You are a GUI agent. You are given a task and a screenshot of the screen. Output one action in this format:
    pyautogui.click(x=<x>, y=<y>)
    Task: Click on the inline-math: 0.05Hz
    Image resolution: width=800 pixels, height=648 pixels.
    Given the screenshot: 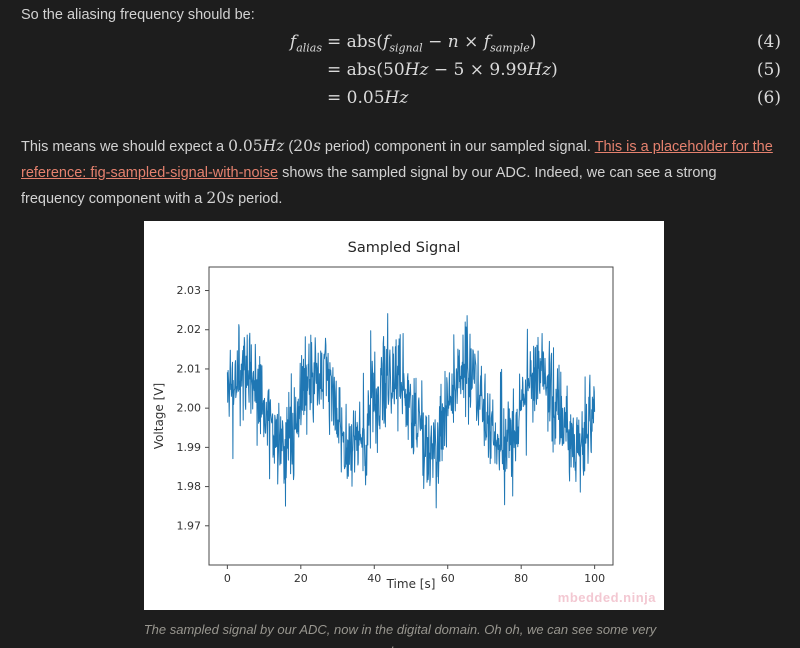 What is the action you would take?
    pyautogui.click(x=256, y=146)
    